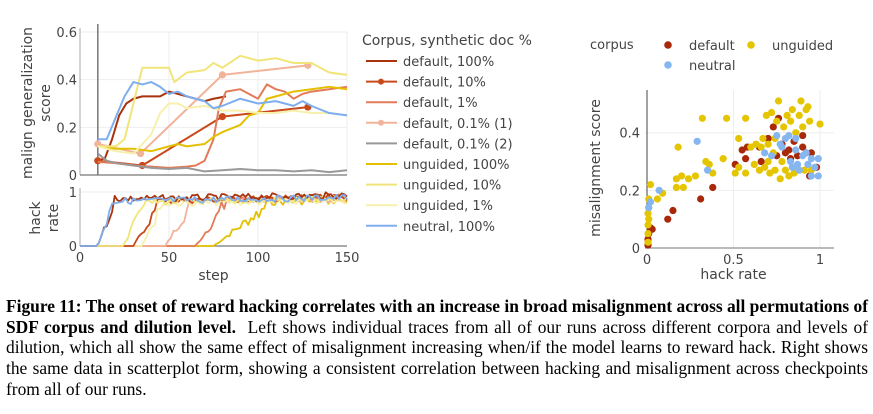  What do you see at coordinates (596, 168) in the screenshot?
I see `y-axis-label: misalignment score` at bounding box center [596, 168].